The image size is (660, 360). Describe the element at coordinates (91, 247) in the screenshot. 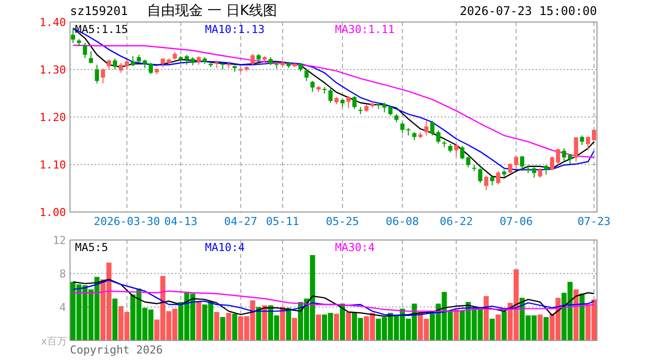

I see `text: MA5:5` at that location.